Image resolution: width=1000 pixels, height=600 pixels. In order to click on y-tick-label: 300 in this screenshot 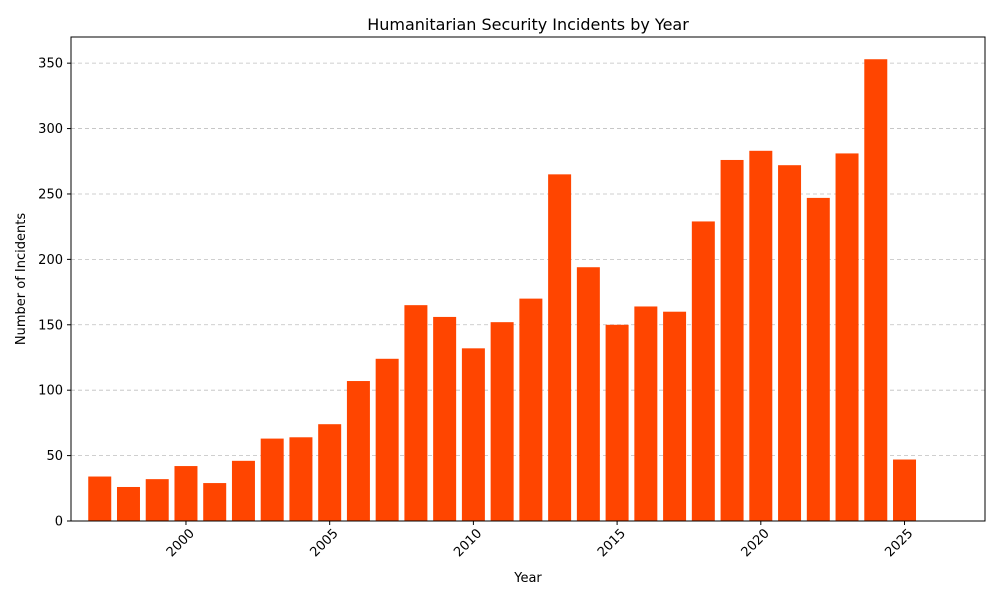, I will do `click(50, 129)`.